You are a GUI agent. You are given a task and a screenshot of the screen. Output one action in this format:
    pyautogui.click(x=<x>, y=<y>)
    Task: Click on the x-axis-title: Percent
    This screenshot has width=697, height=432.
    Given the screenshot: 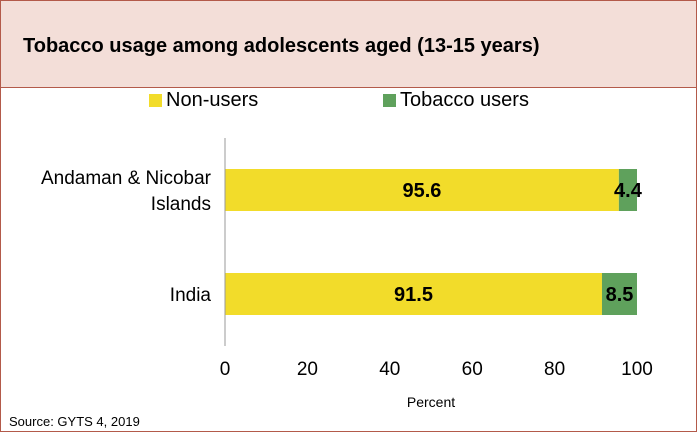 What is the action you would take?
    pyautogui.click(x=431, y=402)
    